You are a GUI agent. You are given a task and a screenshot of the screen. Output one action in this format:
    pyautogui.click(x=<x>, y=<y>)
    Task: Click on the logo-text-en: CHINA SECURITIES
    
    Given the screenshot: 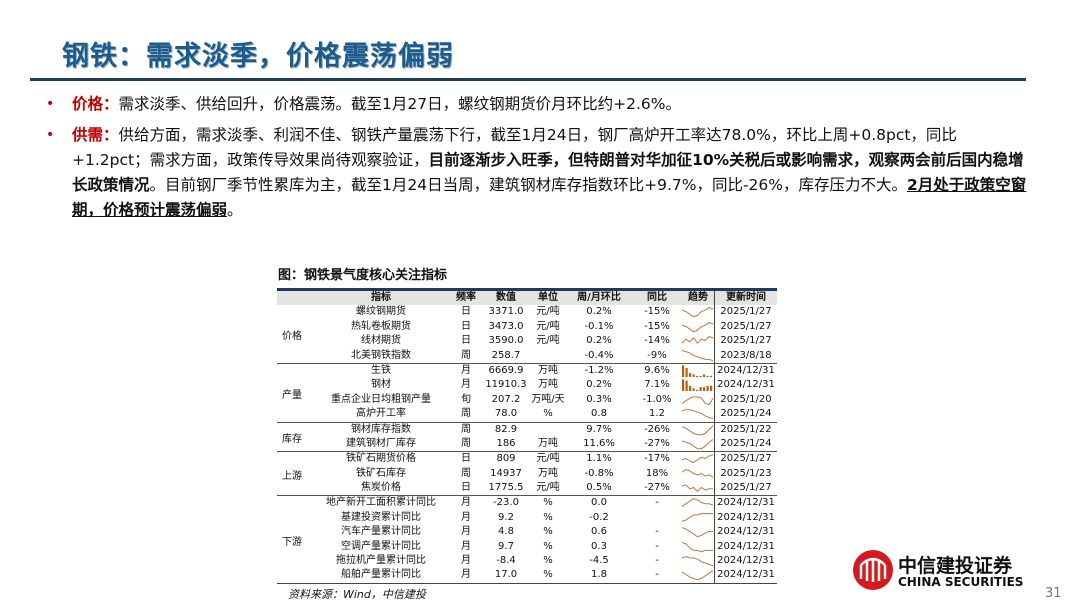 What is the action you would take?
    pyautogui.click(x=961, y=582)
    